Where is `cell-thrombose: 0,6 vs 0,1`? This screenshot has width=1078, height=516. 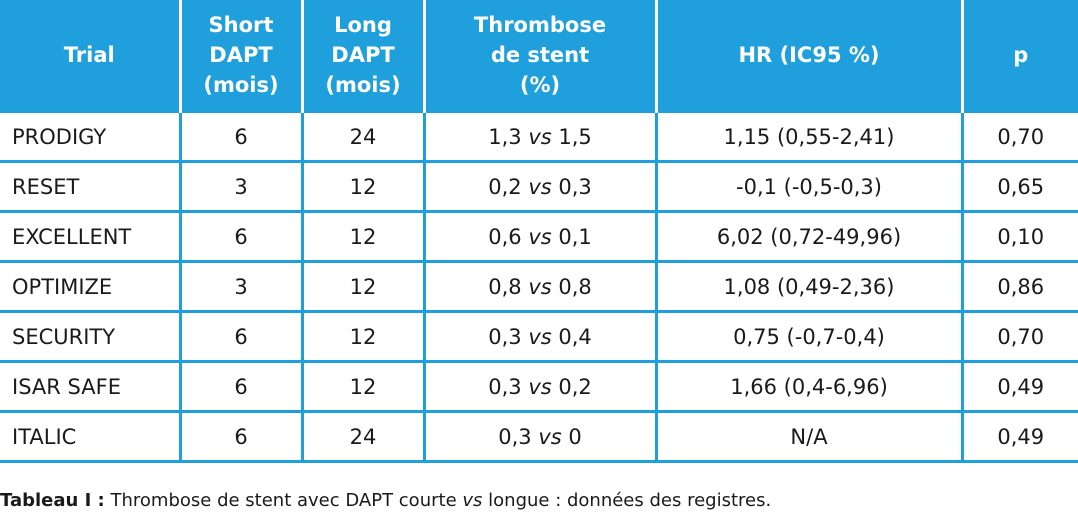 cell-thrombose: 0,6 vs 0,1 is located at coordinates (539, 237).